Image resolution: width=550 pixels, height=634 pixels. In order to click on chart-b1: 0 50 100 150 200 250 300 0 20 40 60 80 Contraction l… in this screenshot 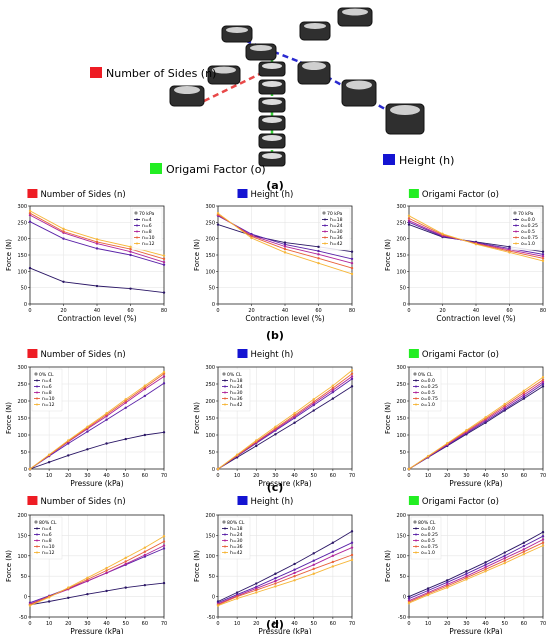, I will do `click(86, 263)`.